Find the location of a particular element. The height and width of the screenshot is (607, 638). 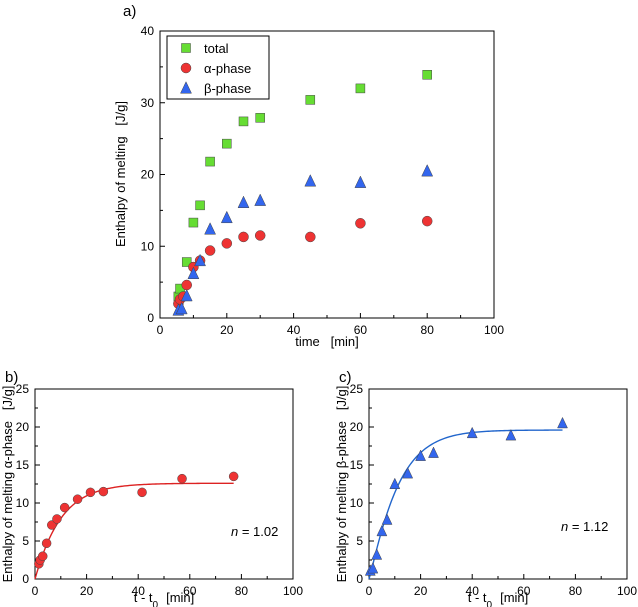

legend-a: total α-phase β-phase is located at coordinates (218, 67).